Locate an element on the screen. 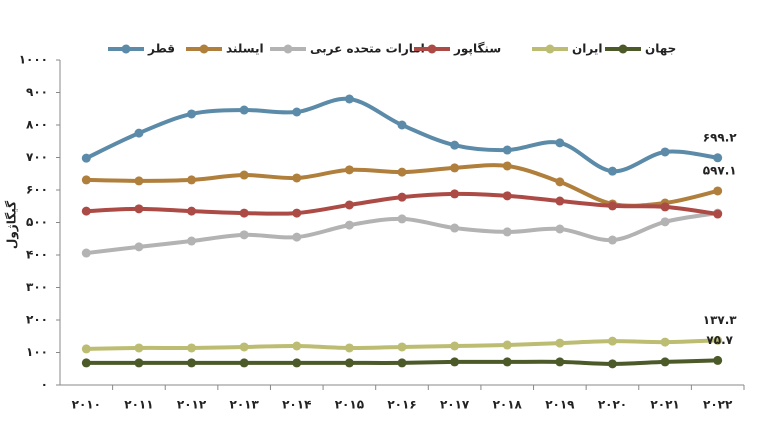 This screenshot has width=779, height=426. series-line is located at coordinates (401, 135).